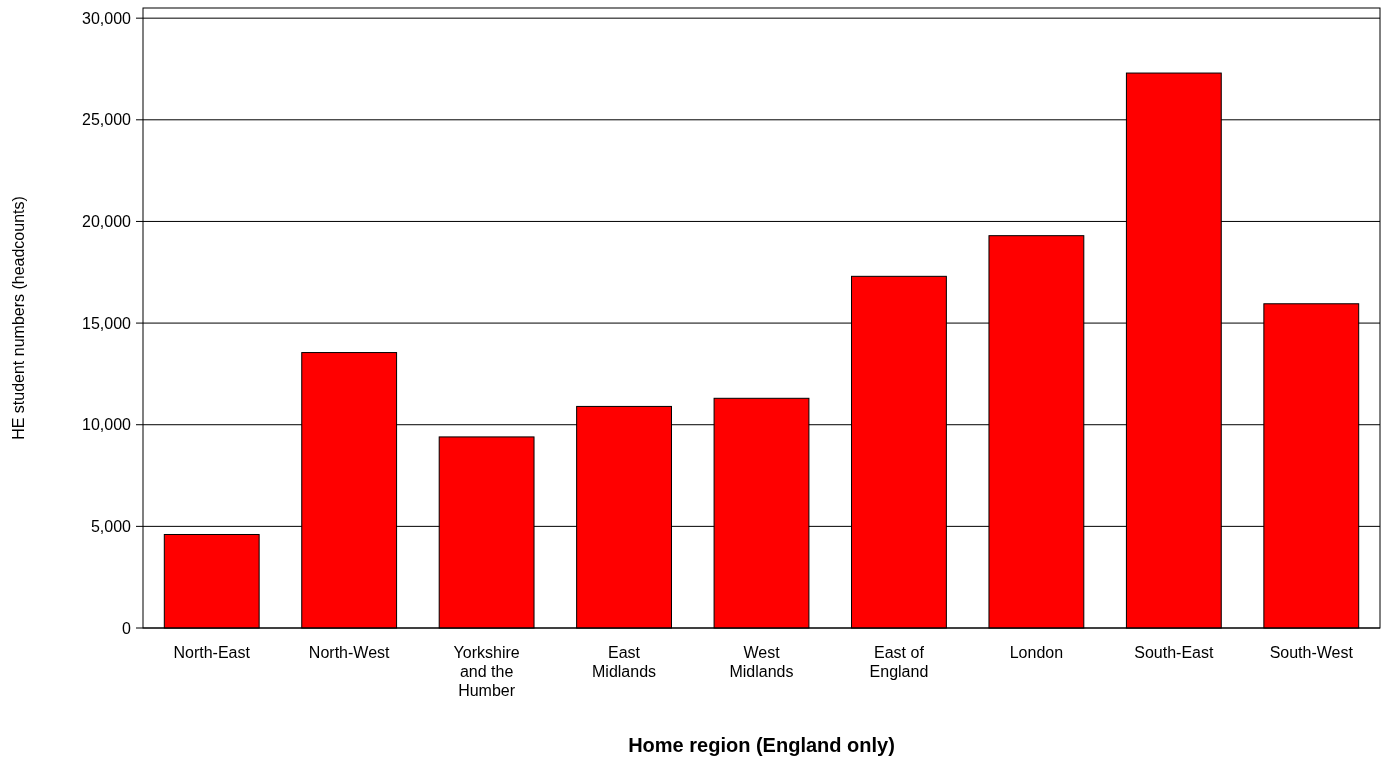  What do you see at coordinates (486, 671) in the screenshot?
I see `x-tick-label: Yorkshire and the Humber` at bounding box center [486, 671].